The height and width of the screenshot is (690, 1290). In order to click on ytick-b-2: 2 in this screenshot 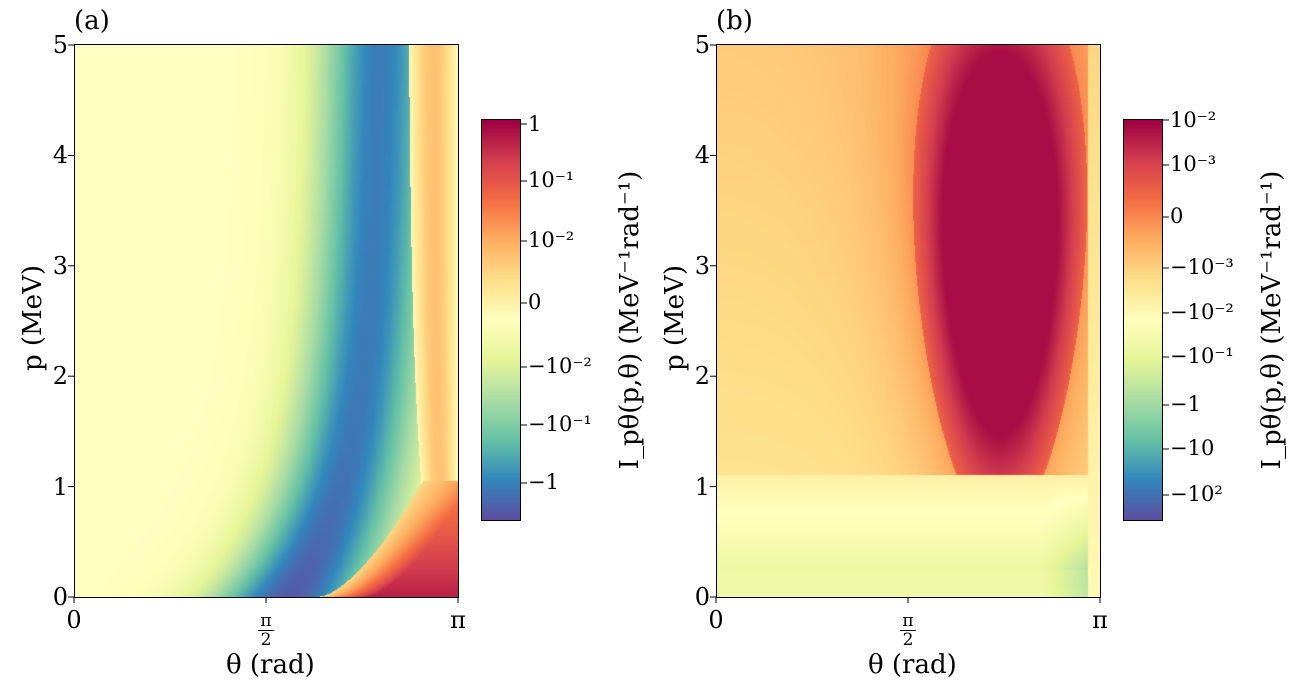, I will do `click(702, 376)`.